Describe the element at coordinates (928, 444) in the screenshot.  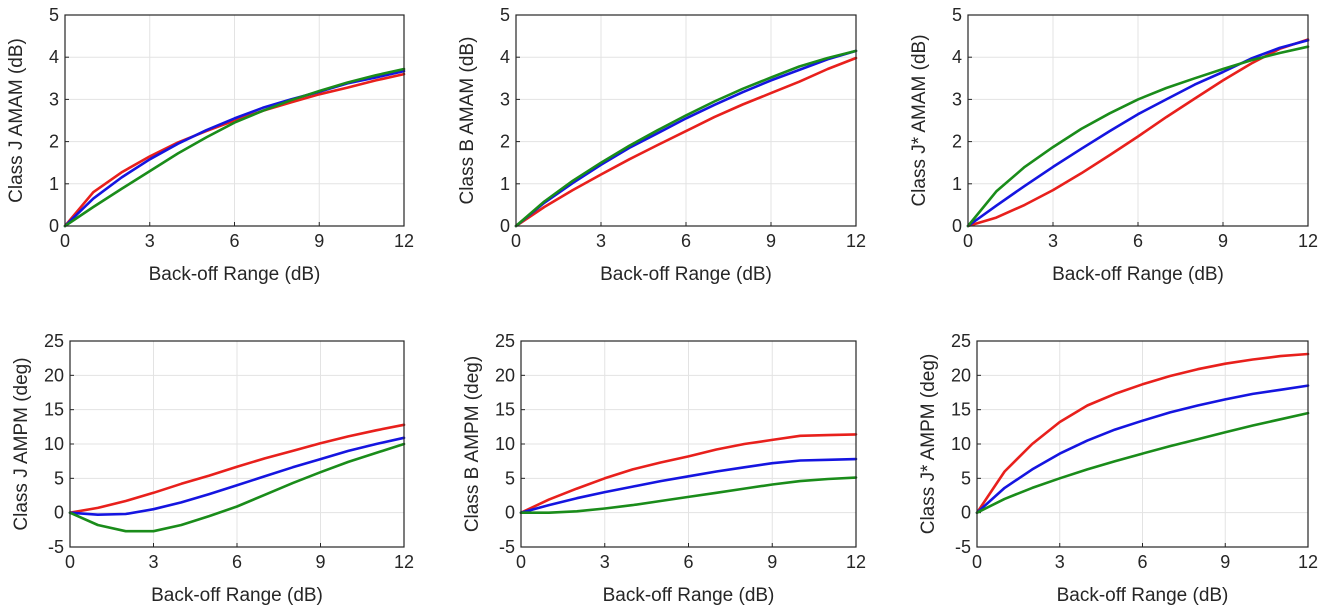
I see `y-axis-label: Class J* AMPM (deg)` at that location.